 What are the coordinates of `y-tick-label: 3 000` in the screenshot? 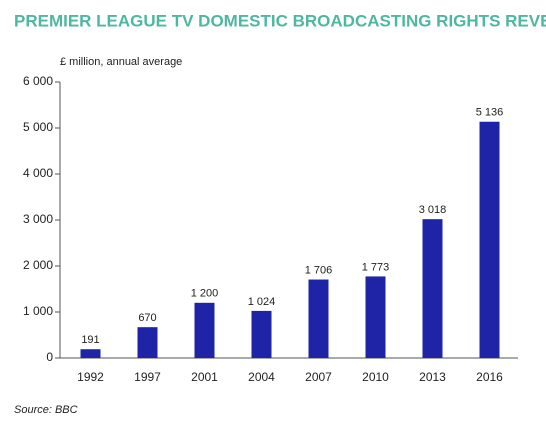 It's located at (38, 219).